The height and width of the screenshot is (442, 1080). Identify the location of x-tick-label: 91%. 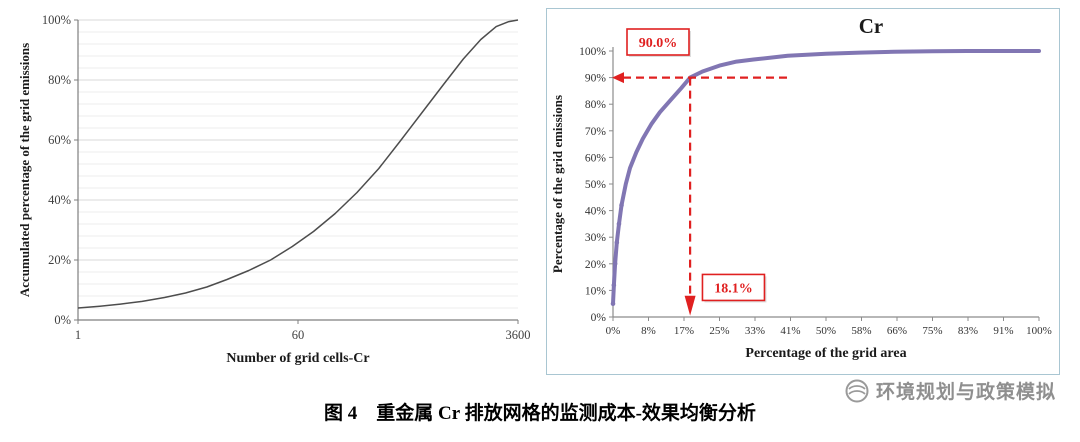
(1003, 331).